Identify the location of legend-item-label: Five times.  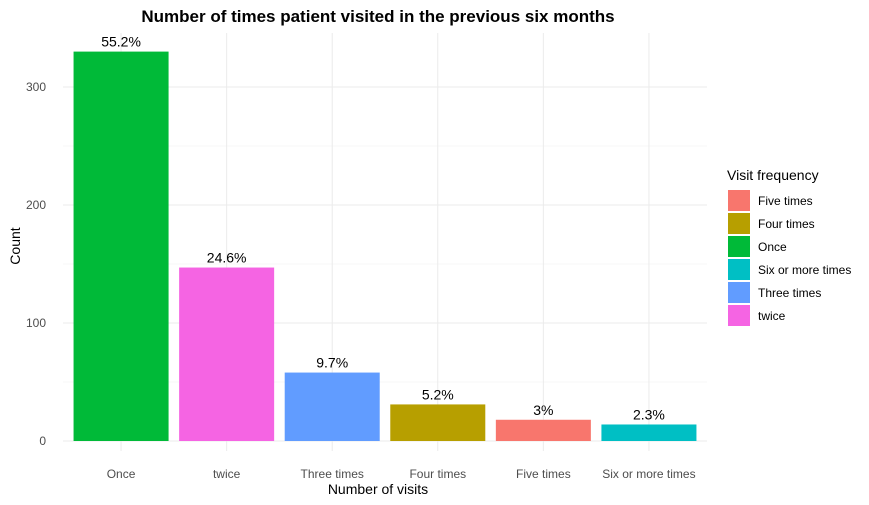
(785, 201).